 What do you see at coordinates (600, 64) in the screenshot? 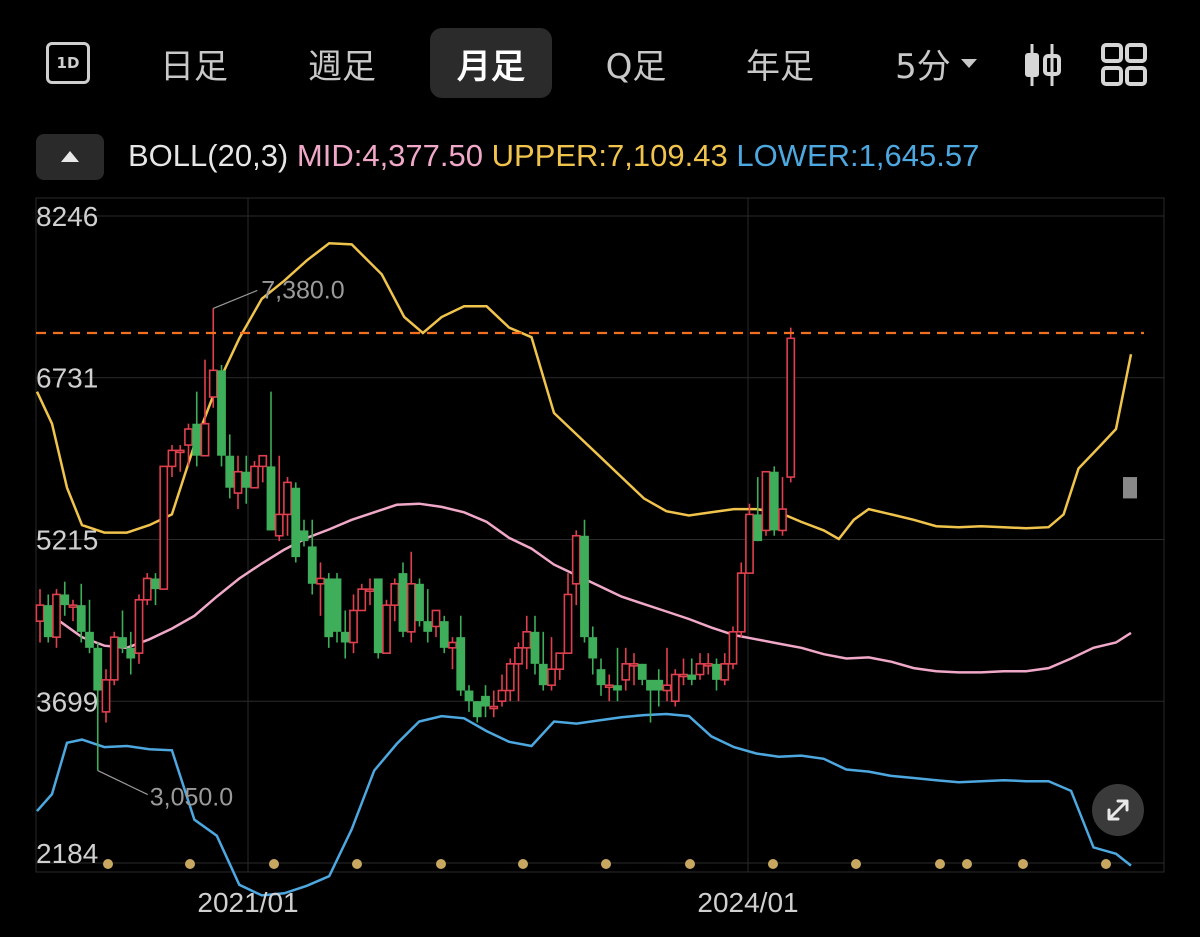
I see `timeframe-toolbar: 日足 週足 月足 Q足 年足 5分` at bounding box center [600, 64].